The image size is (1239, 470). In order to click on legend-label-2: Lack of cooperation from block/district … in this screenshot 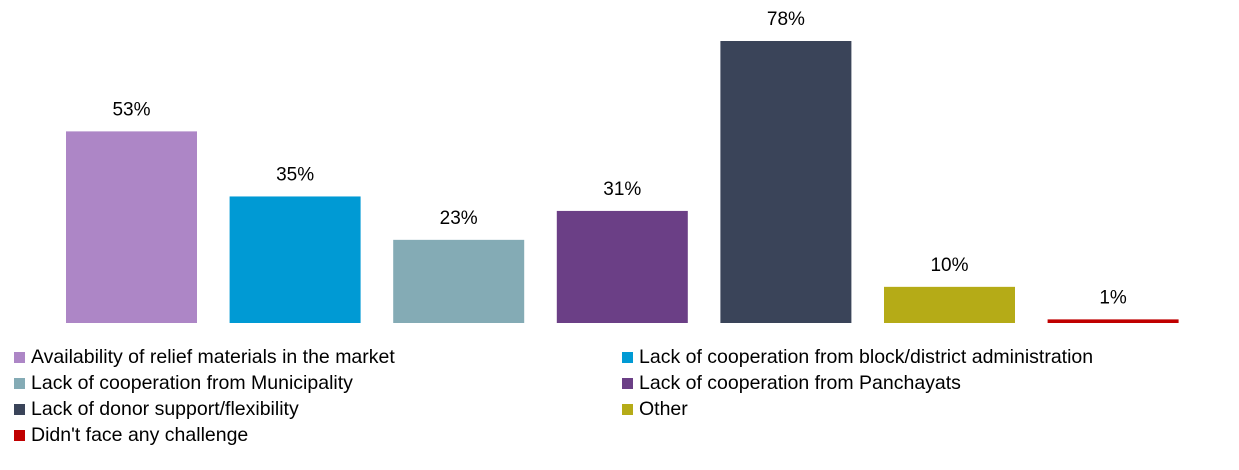, I will do `click(866, 356)`.